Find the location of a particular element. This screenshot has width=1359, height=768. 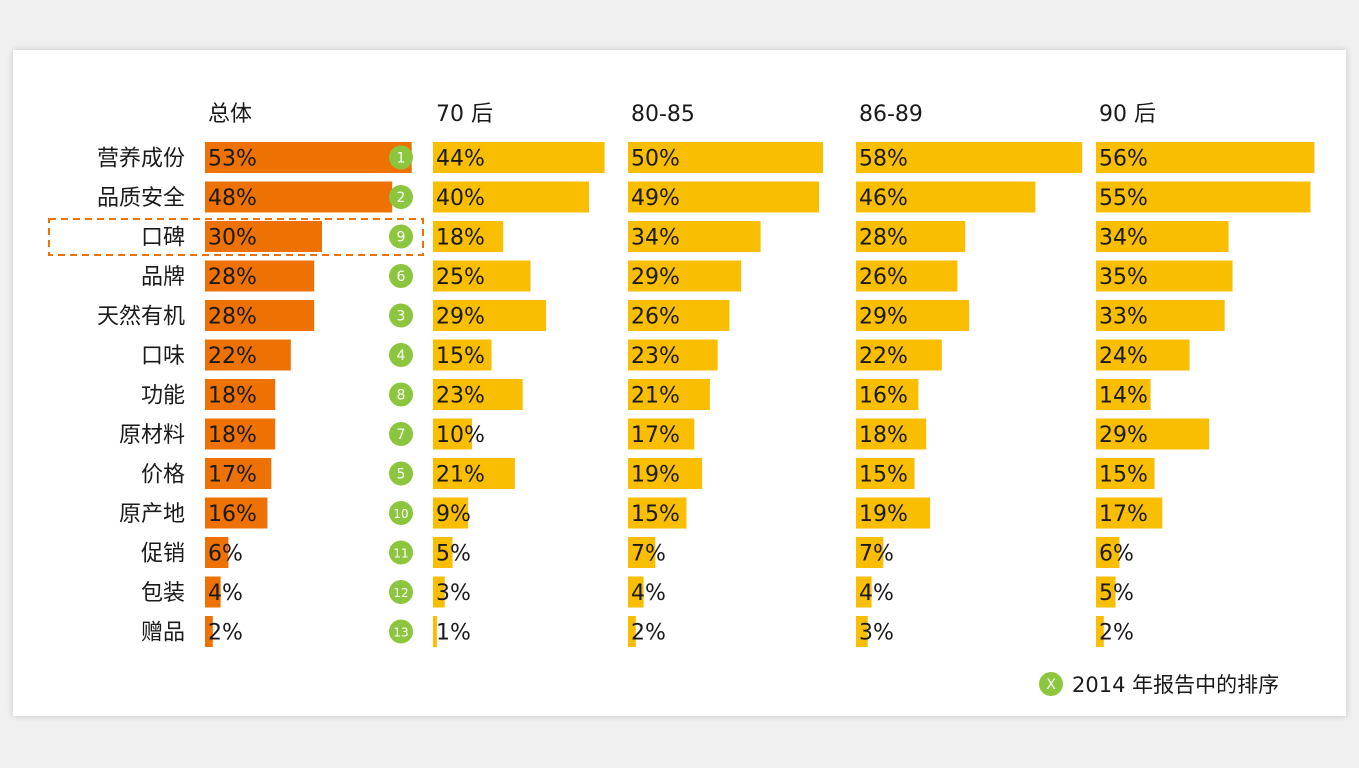

category-label: 功能 is located at coordinates (163, 396).